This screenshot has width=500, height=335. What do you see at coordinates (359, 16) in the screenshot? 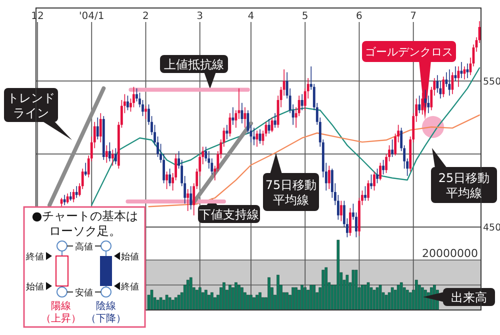
I see `x-tick-label: 6` at bounding box center [359, 16].